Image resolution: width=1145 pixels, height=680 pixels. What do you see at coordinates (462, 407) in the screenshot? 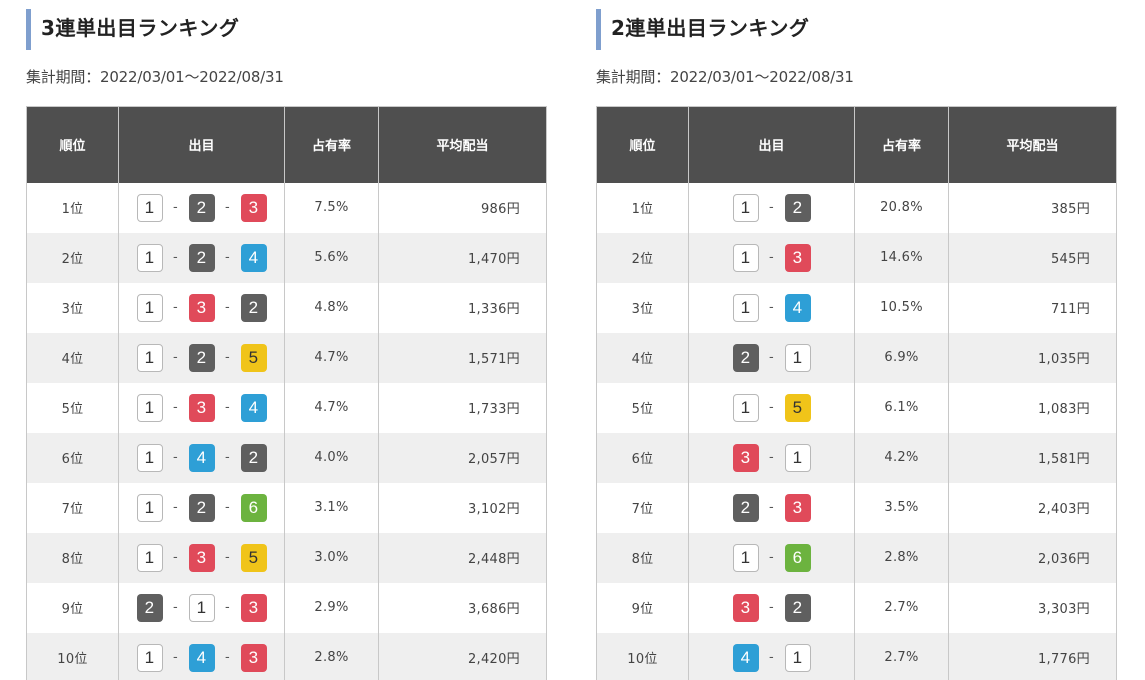
I see `average-payout-cell: 1,733円` at bounding box center [462, 407].